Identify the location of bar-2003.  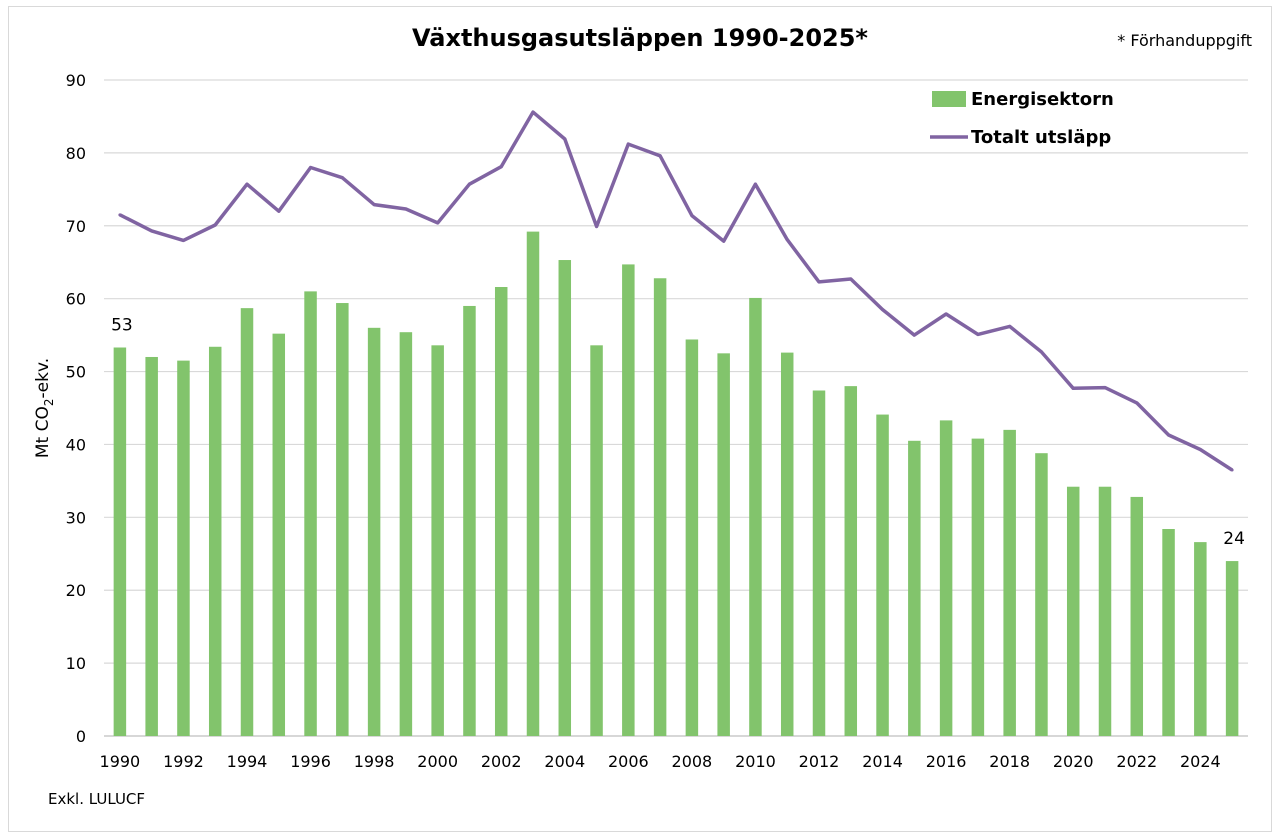
(533, 483).